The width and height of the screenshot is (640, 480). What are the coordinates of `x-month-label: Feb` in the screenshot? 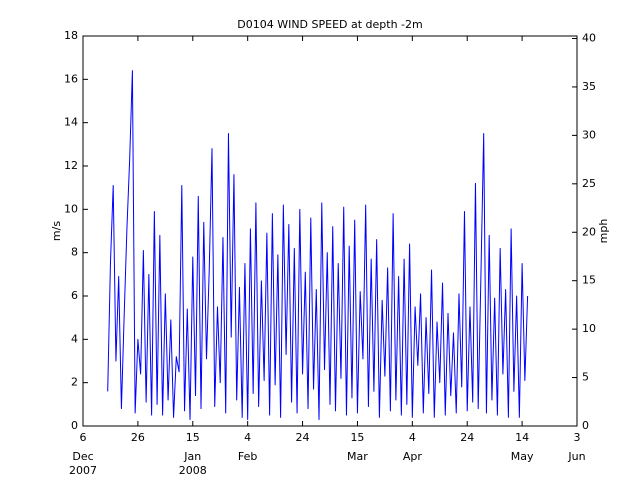 It's located at (247, 456).